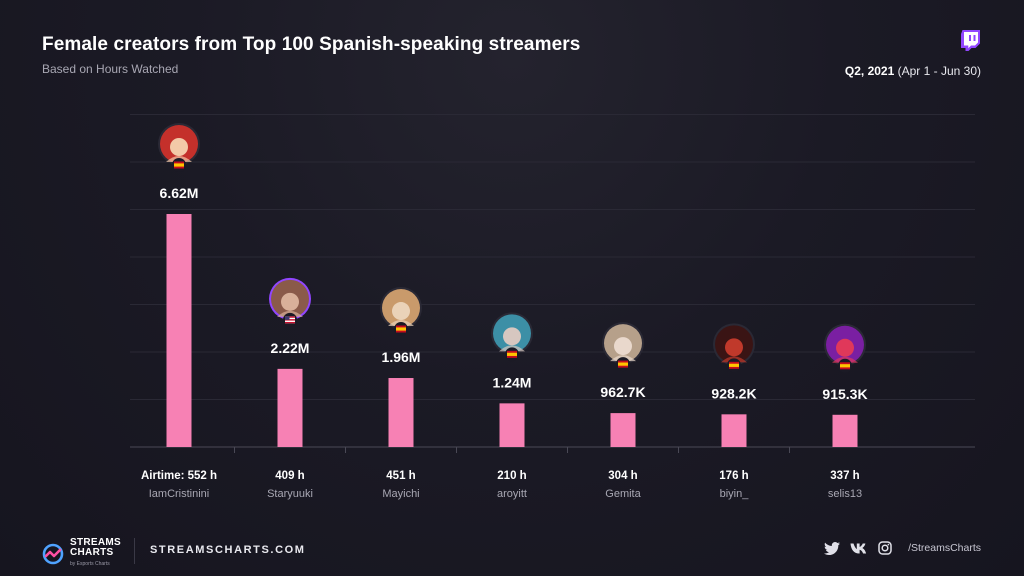  Describe the element at coordinates (289, 476) in the screenshot. I see `airtime-label: 409 h` at that location.